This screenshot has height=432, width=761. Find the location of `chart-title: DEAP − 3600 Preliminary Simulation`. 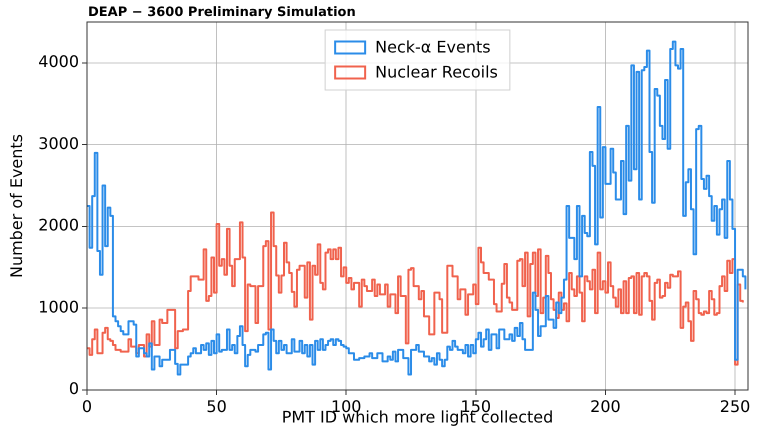

chart-title: DEAP − 3600 Preliminary Simulation is located at coordinates (222, 12).